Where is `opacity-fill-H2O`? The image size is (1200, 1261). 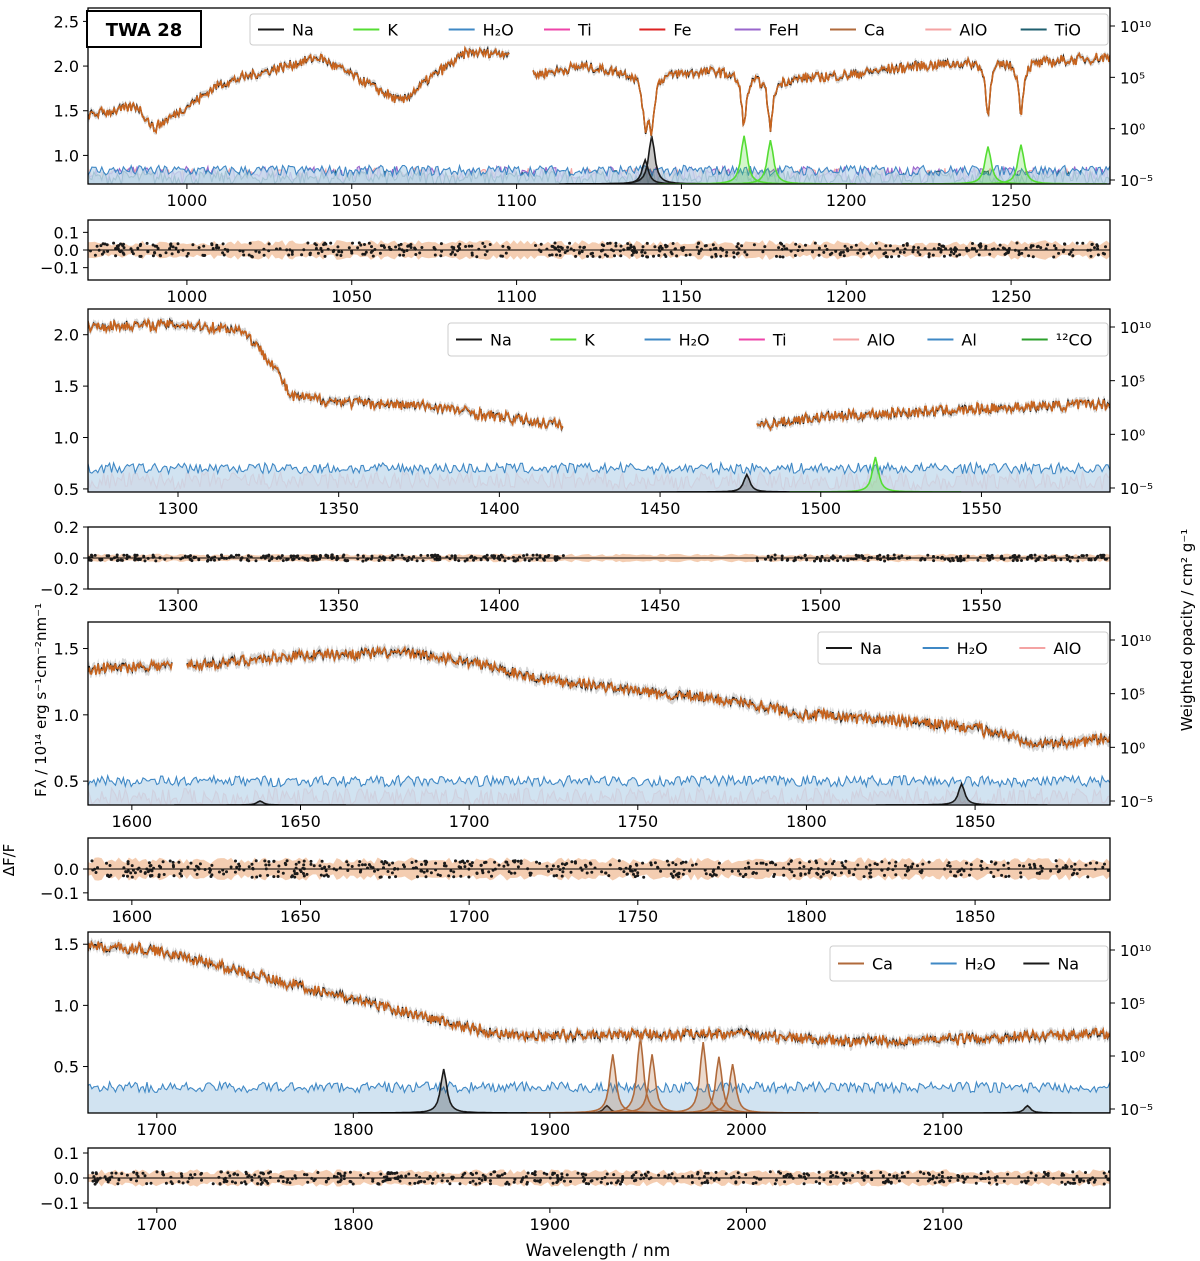
opacity-fill-H2O is located at coordinates (599, 174).